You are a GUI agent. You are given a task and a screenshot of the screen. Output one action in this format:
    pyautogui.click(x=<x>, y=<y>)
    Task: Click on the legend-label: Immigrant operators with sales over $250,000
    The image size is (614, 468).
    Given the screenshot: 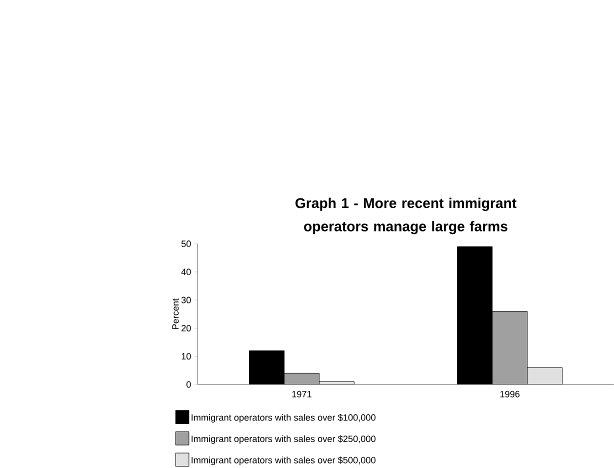 What is the action you would take?
    pyautogui.click(x=284, y=439)
    